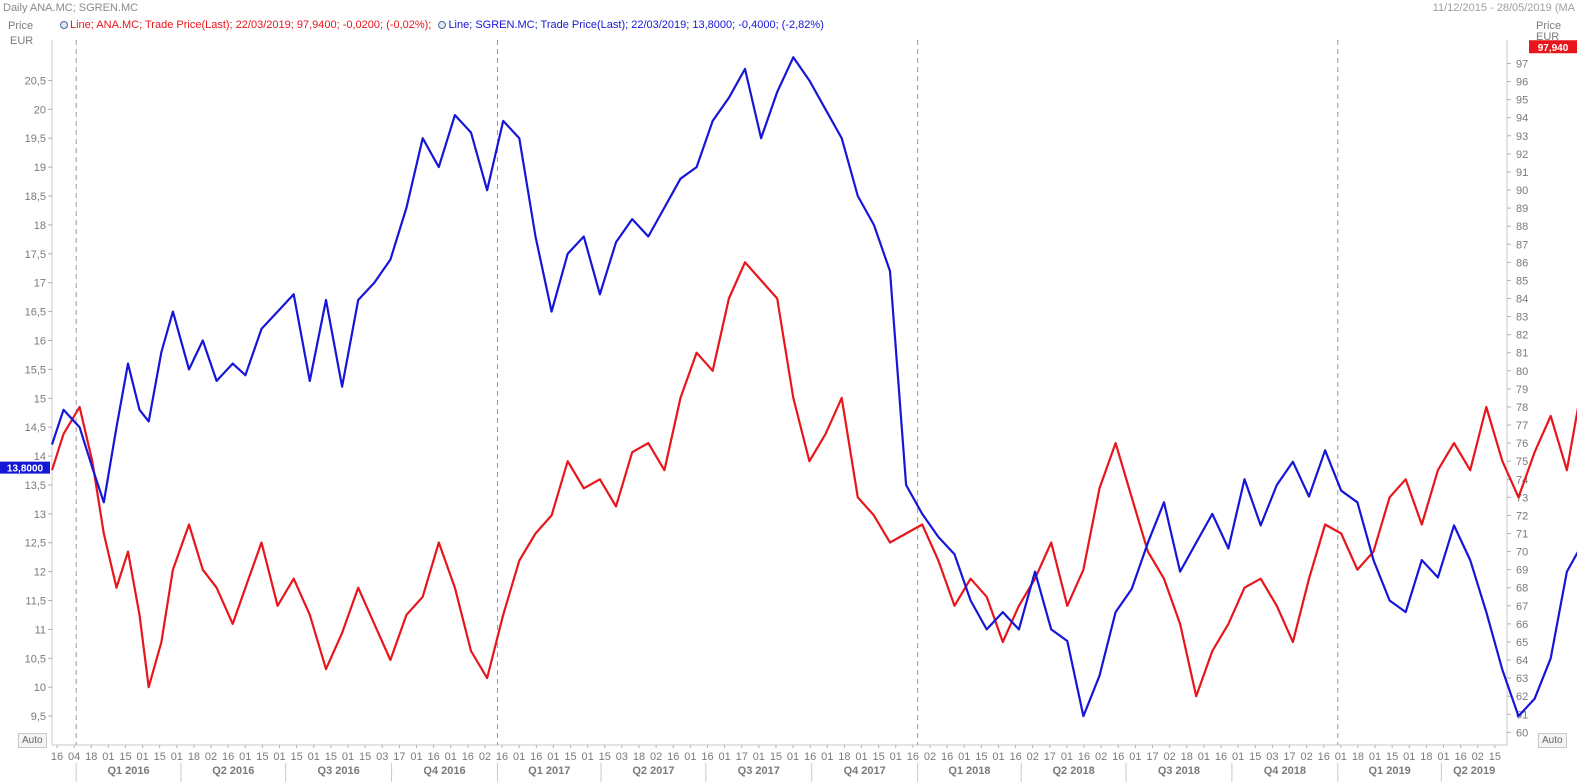 The image size is (1577, 782). Describe the element at coordinates (35, 659) in the screenshot. I see `left-tick-label: 10,5` at that location.